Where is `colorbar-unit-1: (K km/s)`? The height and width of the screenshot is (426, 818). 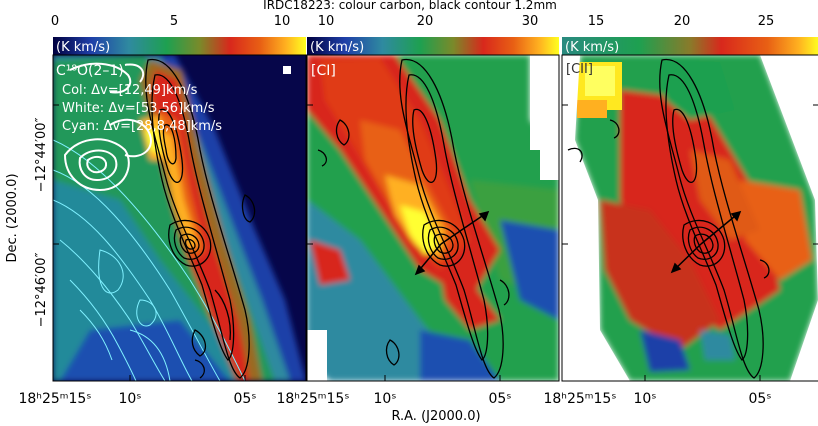 colorbar-unit-1: (K km/s) is located at coordinates (83, 47).